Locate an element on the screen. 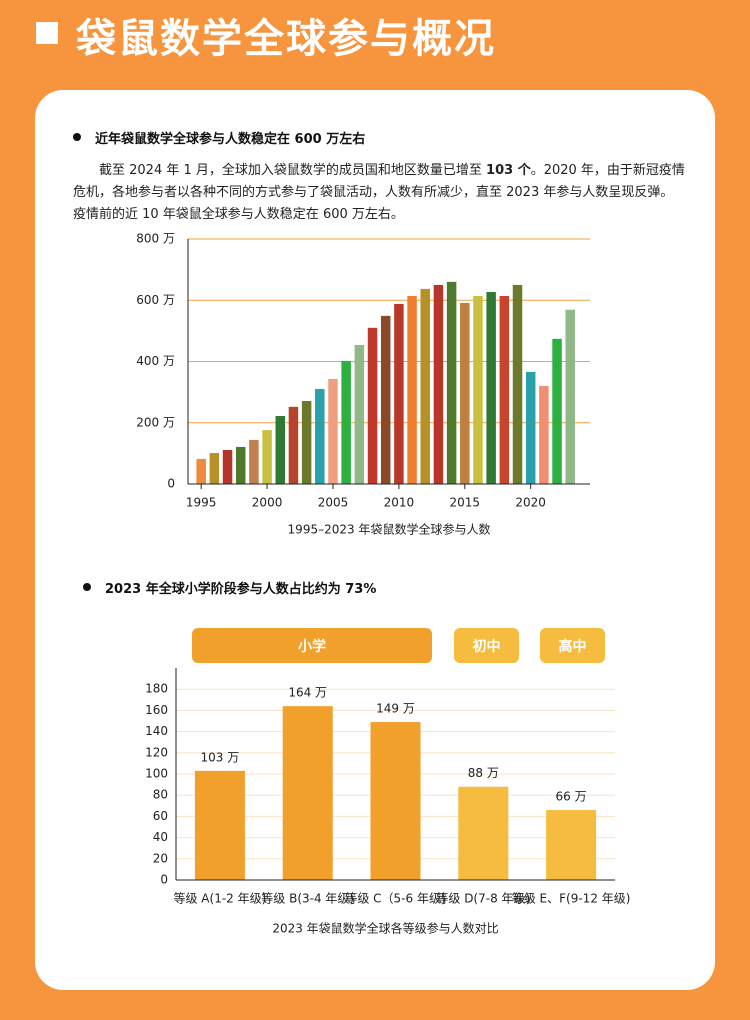 Image resolution: width=750 pixels, height=1020 pixels. y-tick-label: 200 万 is located at coordinates (155, 422).